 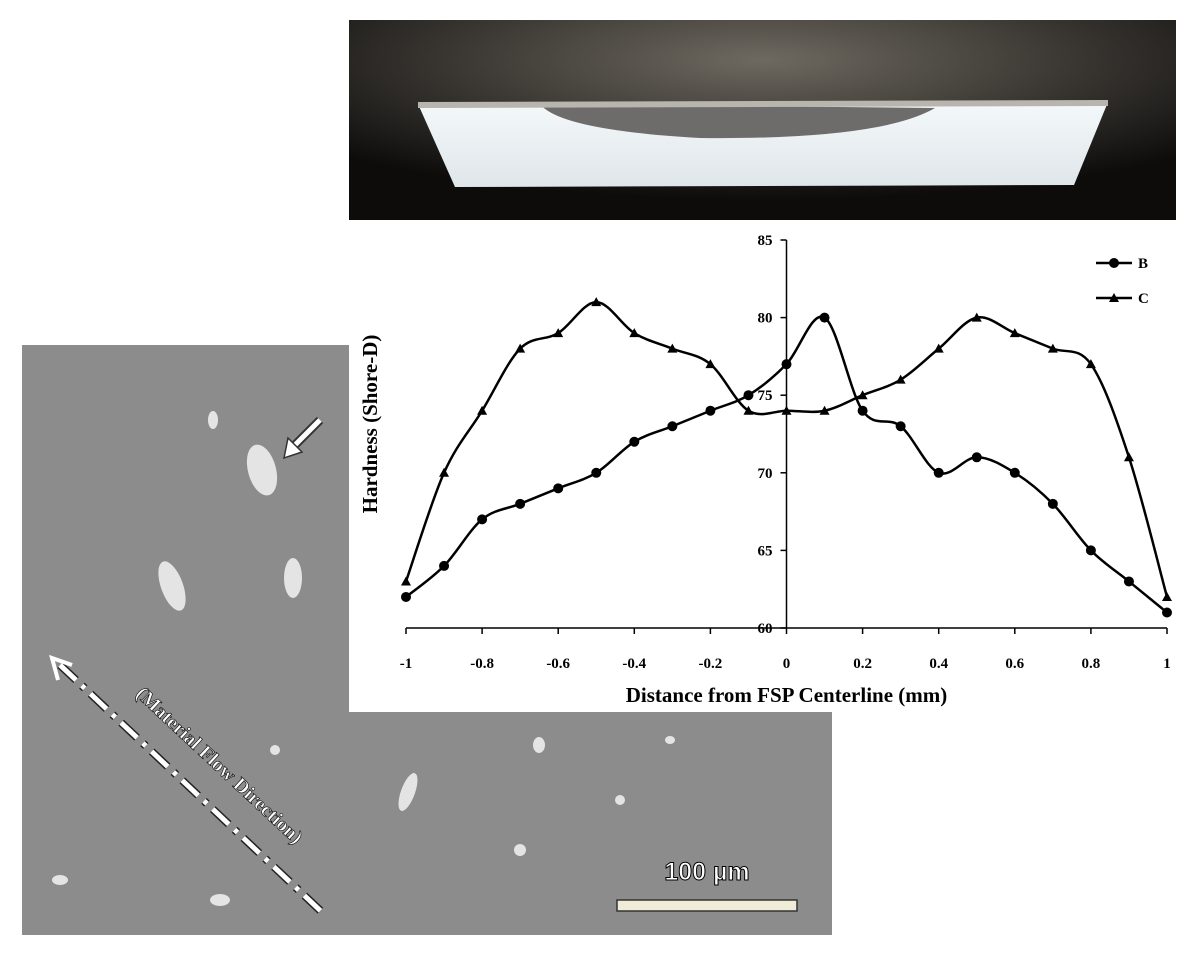 What do you see at coordinates (188, 786) in the screenshot?
I see `flow-line` at bounding box center [188, 786].